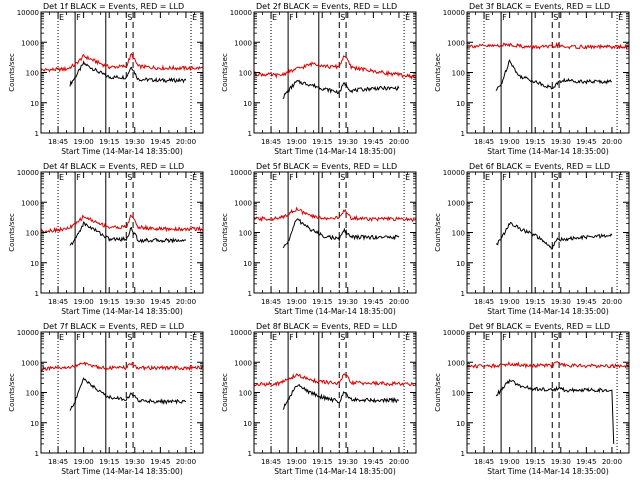  I want to click on panel-title: Det 8f BLACK = Events, RED = LLD, so click(326, 326).